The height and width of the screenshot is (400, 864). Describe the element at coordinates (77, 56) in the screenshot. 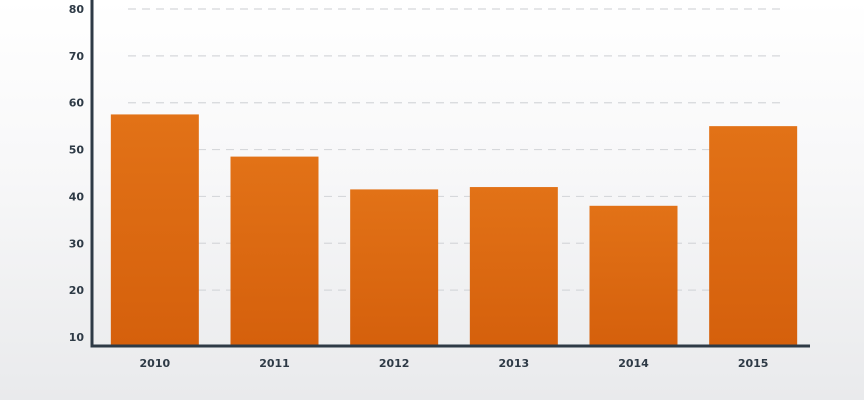

I see `y-tick-label: 70` at that location.